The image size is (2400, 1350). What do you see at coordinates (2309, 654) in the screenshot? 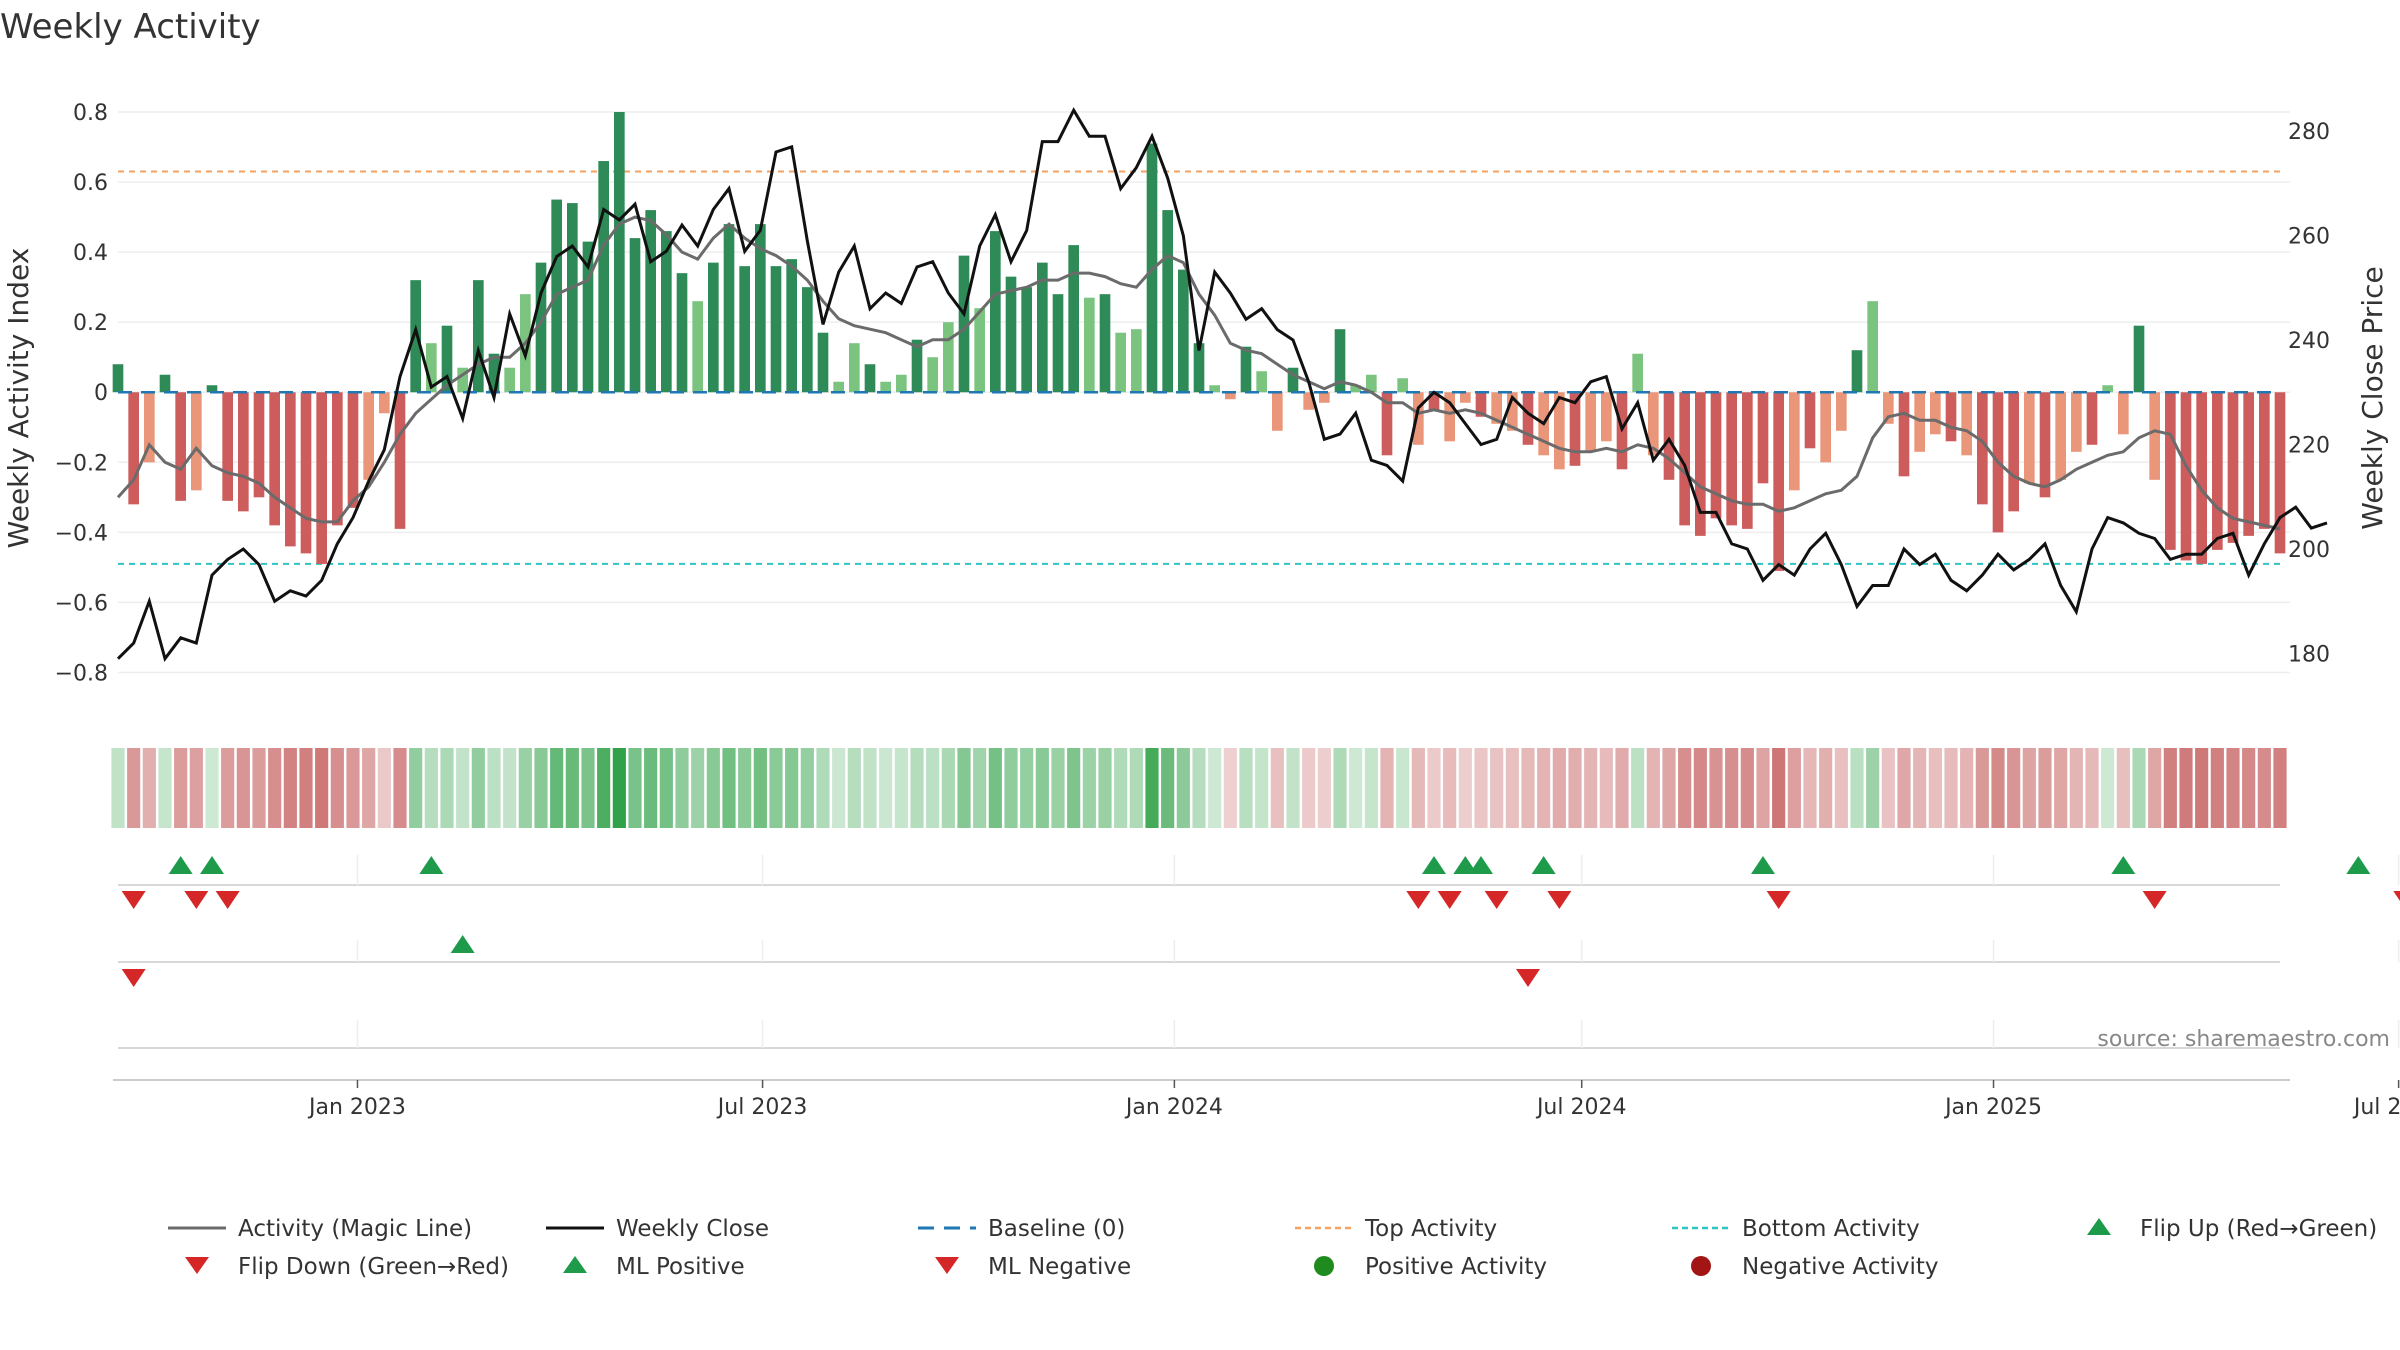
I see `y2-tick-label: 180` at bounding box center [2309, 654].